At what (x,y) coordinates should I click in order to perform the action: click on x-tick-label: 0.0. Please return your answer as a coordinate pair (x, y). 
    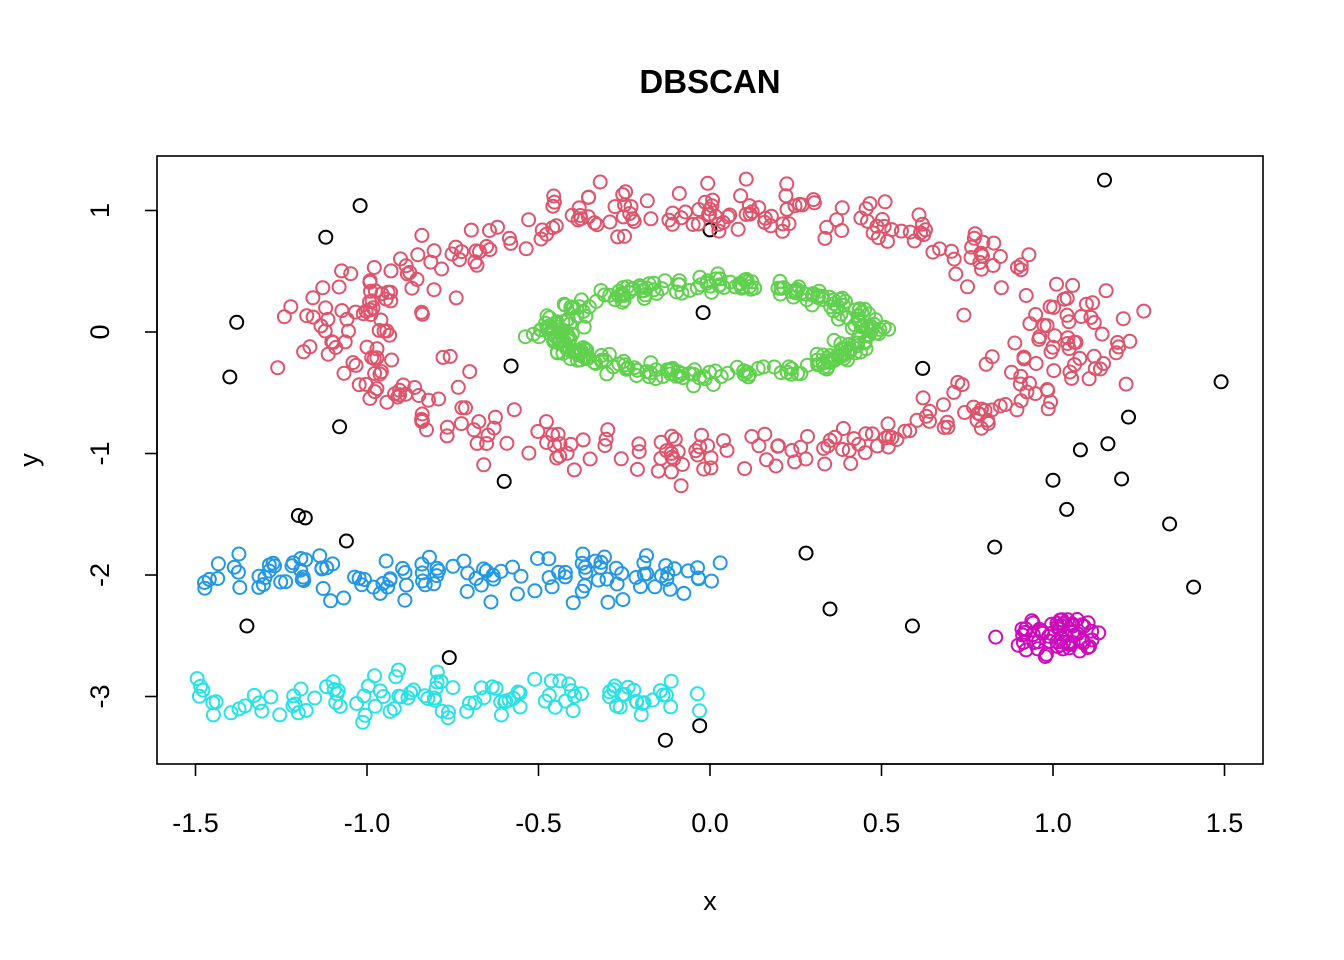
    Looking at the image, I should click on (710, 823).